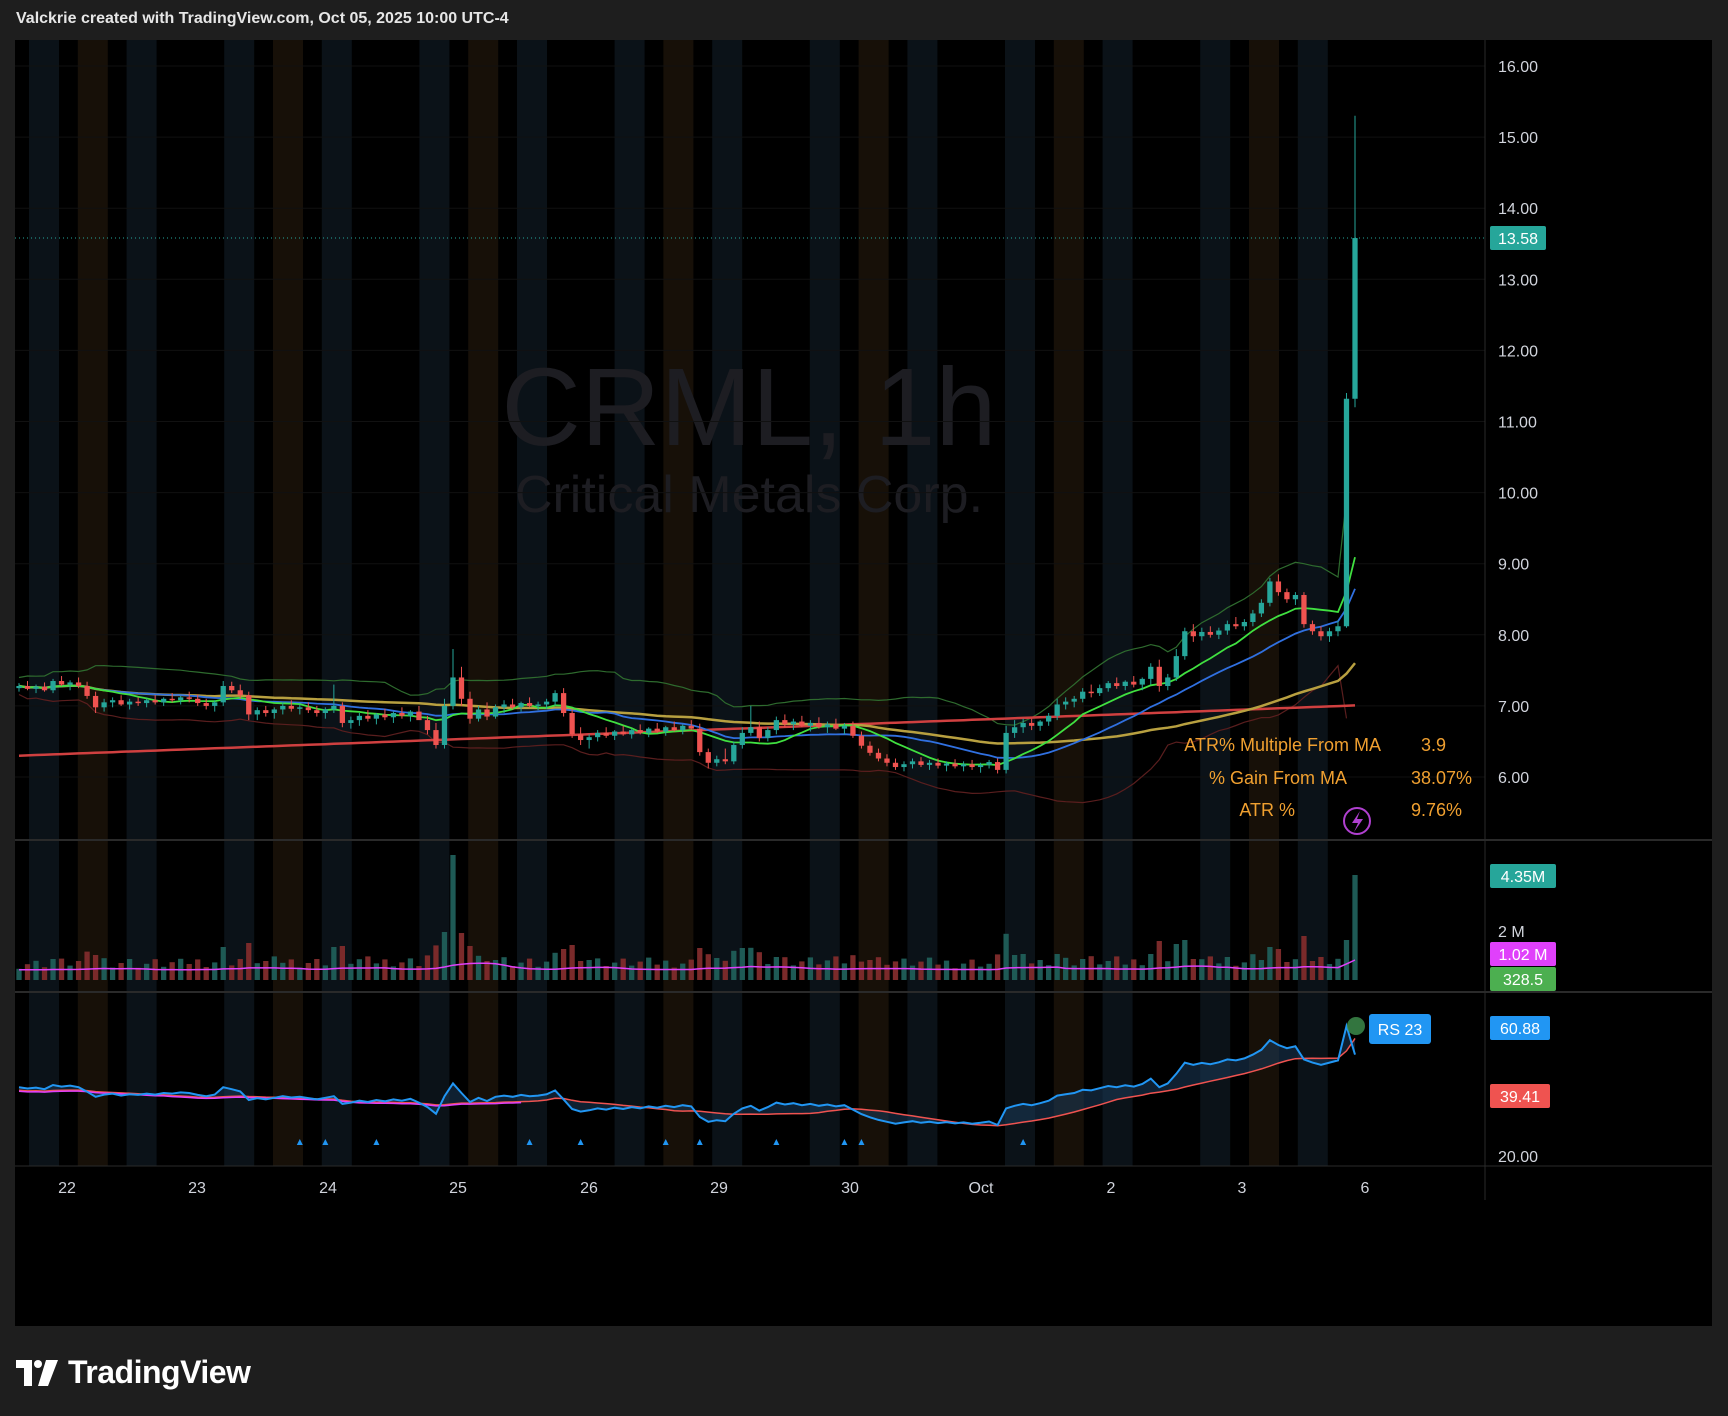  I want to click on rs-badge-text: 39.41, so click(1520, 1097).